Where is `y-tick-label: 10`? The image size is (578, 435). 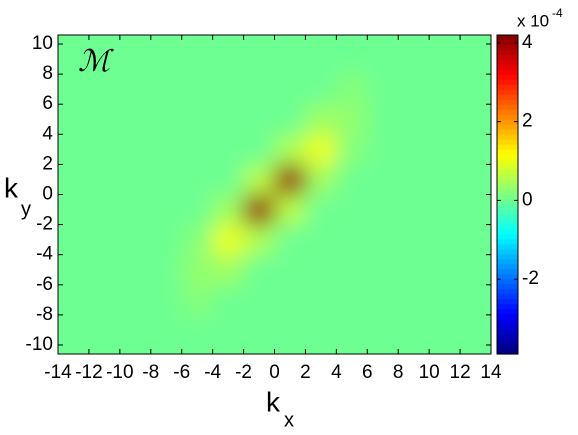
y-tick-label: 10 is located at coordinates (42, 43).